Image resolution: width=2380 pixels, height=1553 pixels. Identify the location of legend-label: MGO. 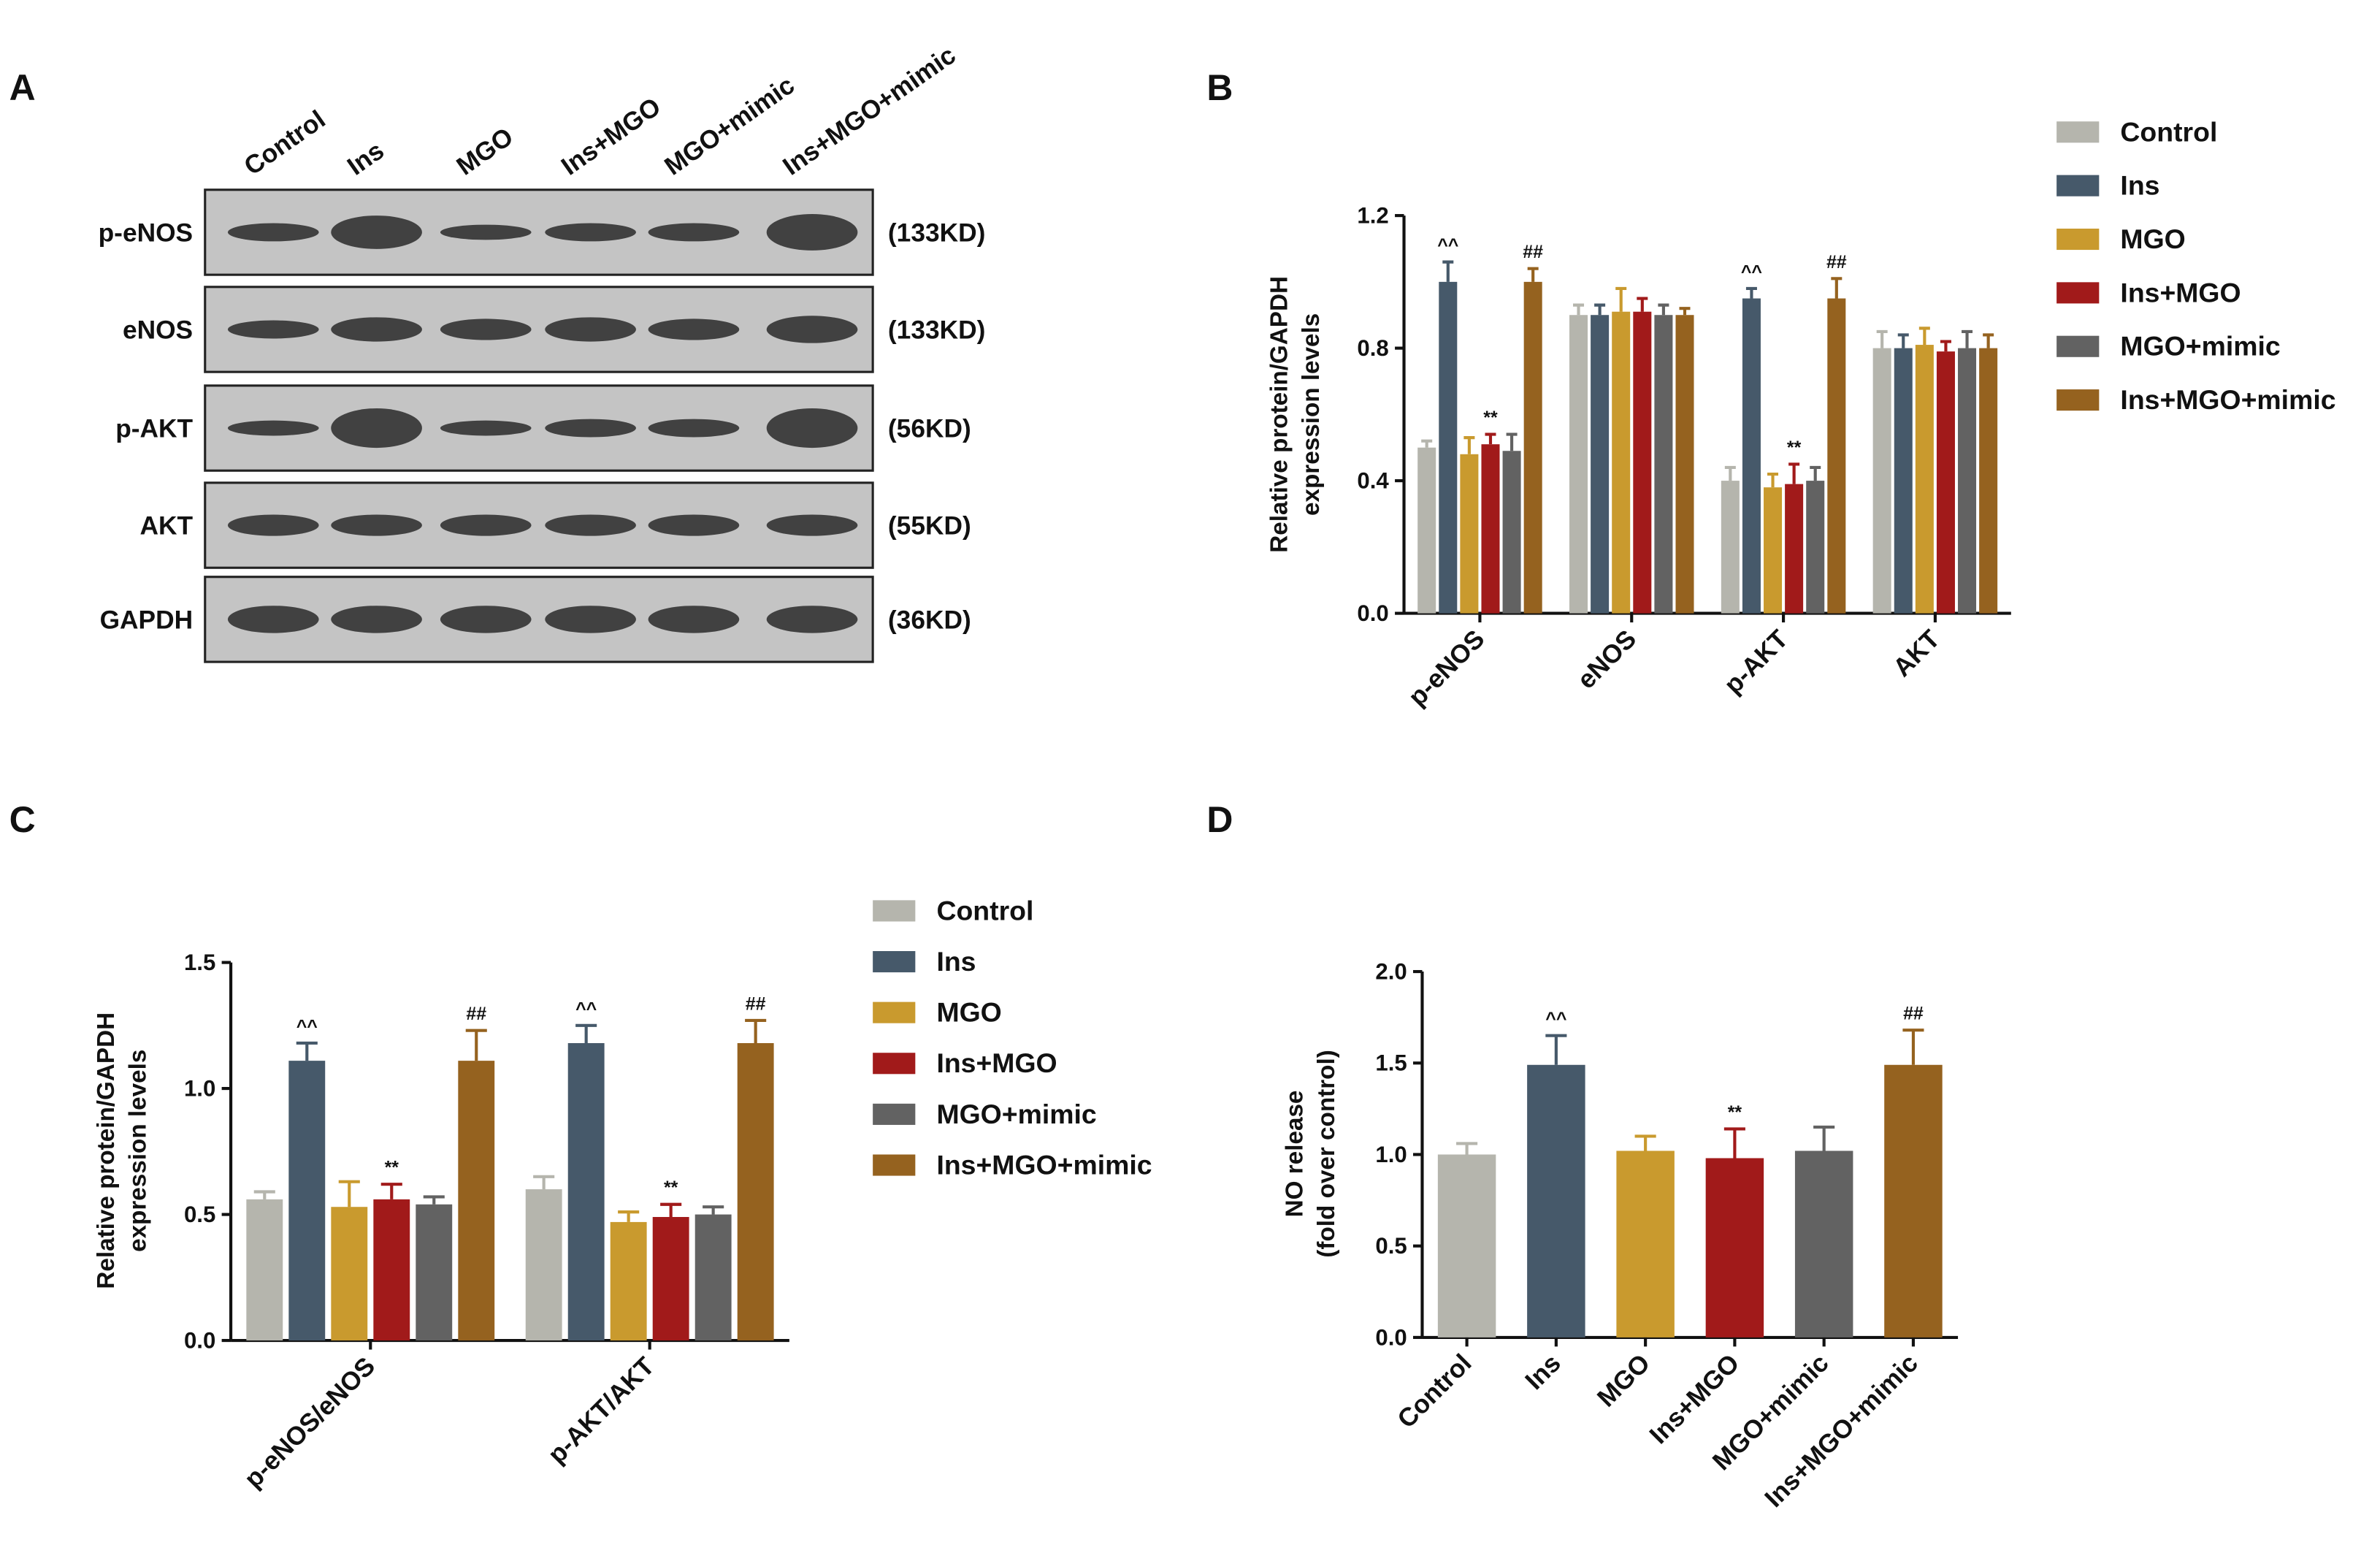
(968, 1012).